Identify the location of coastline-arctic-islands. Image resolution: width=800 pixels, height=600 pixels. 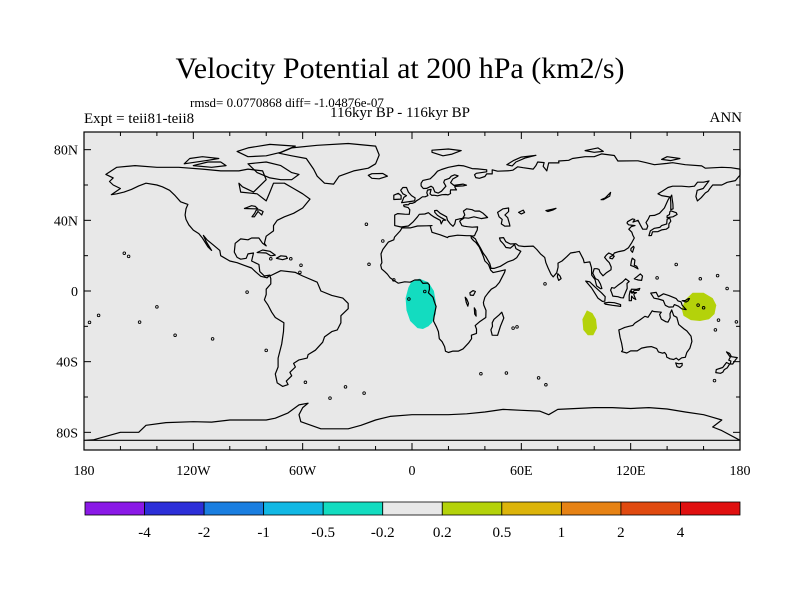
(209, 164).